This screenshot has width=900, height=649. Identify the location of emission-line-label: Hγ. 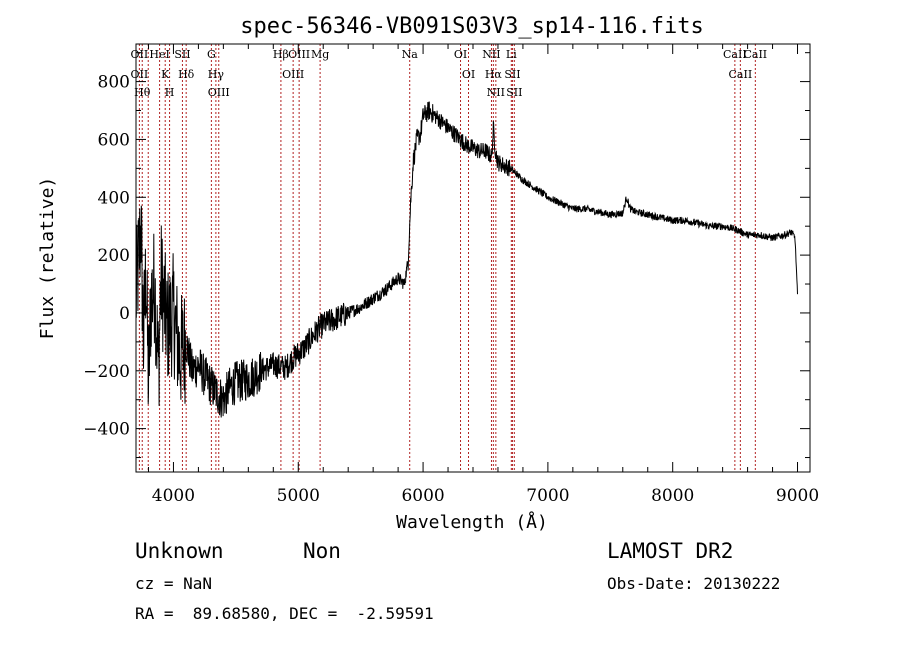
(216, 74).